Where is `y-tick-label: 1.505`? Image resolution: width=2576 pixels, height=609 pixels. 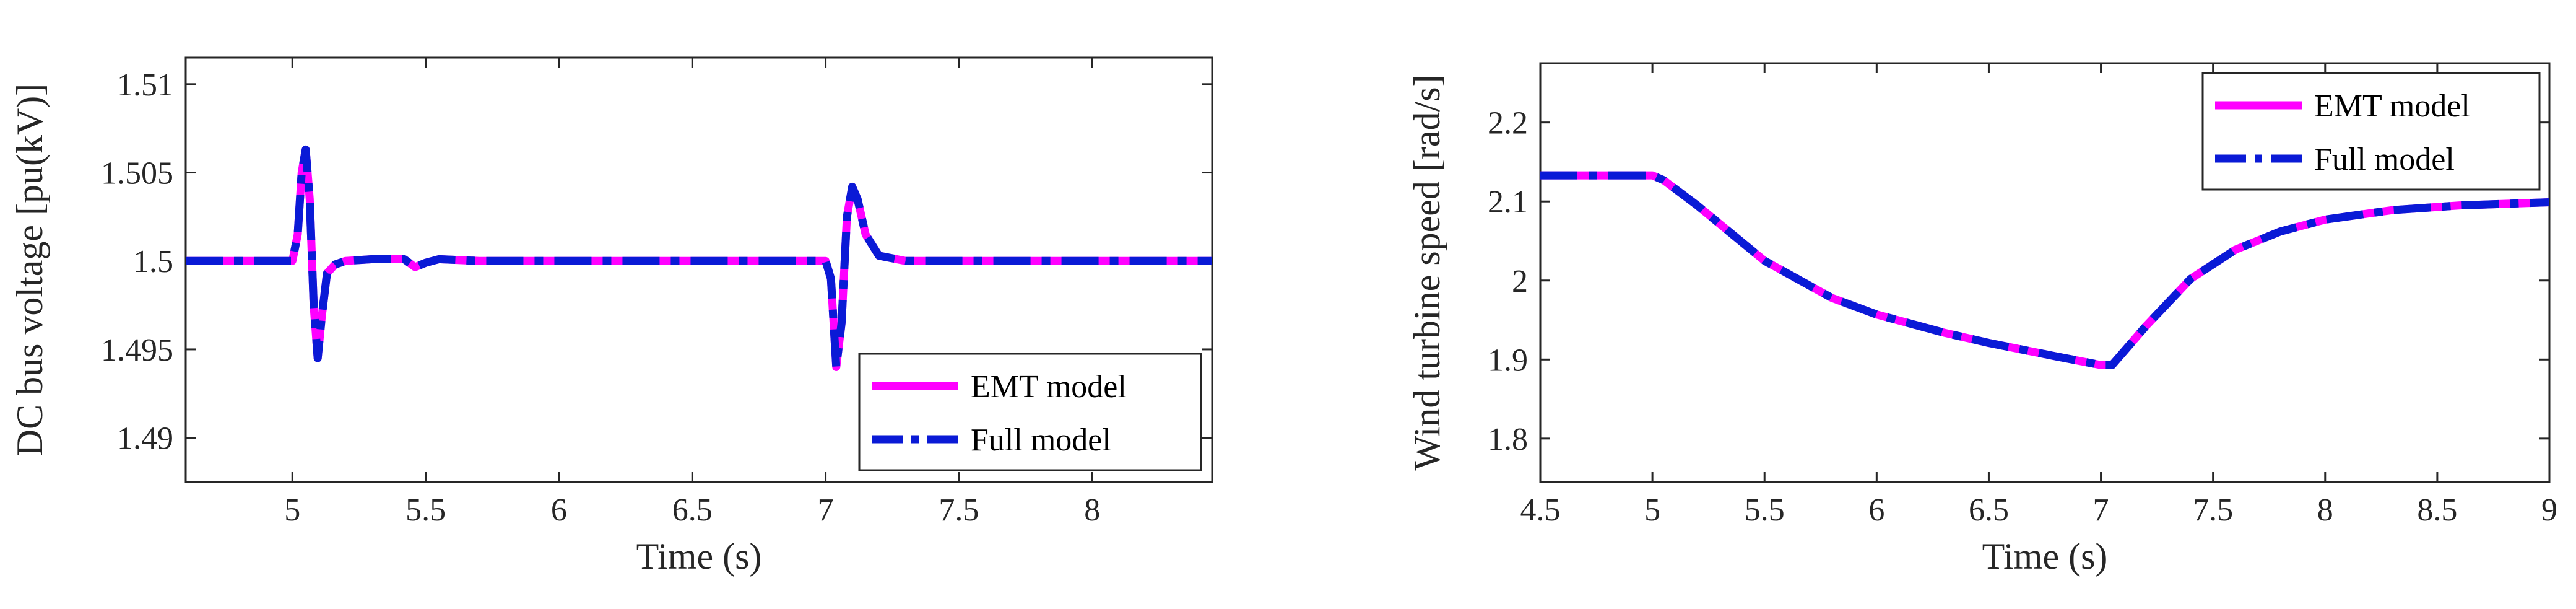 y-tick-label: 1.505 is located at coordinates (137, 173).